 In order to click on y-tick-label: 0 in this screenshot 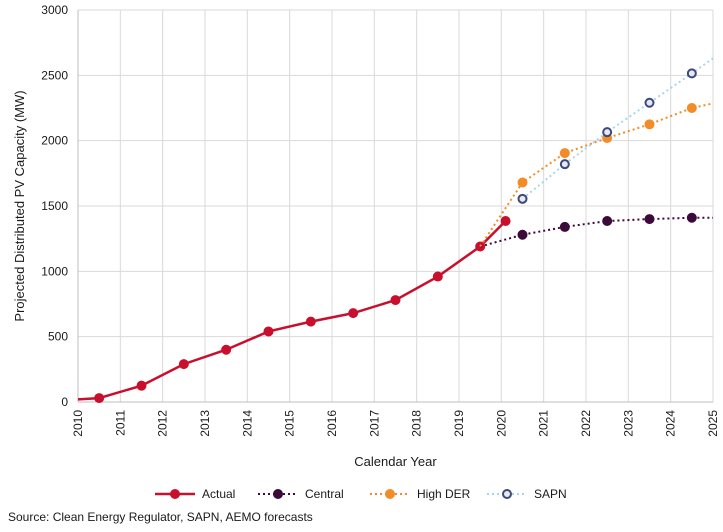, I will do `click(64, 402)`.